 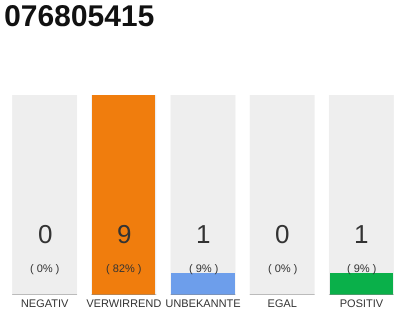 What do you see at coordinates (282, 304) in the screenshot?
I see `x-tick-label: EGAL` at bounding box center [282, 304].